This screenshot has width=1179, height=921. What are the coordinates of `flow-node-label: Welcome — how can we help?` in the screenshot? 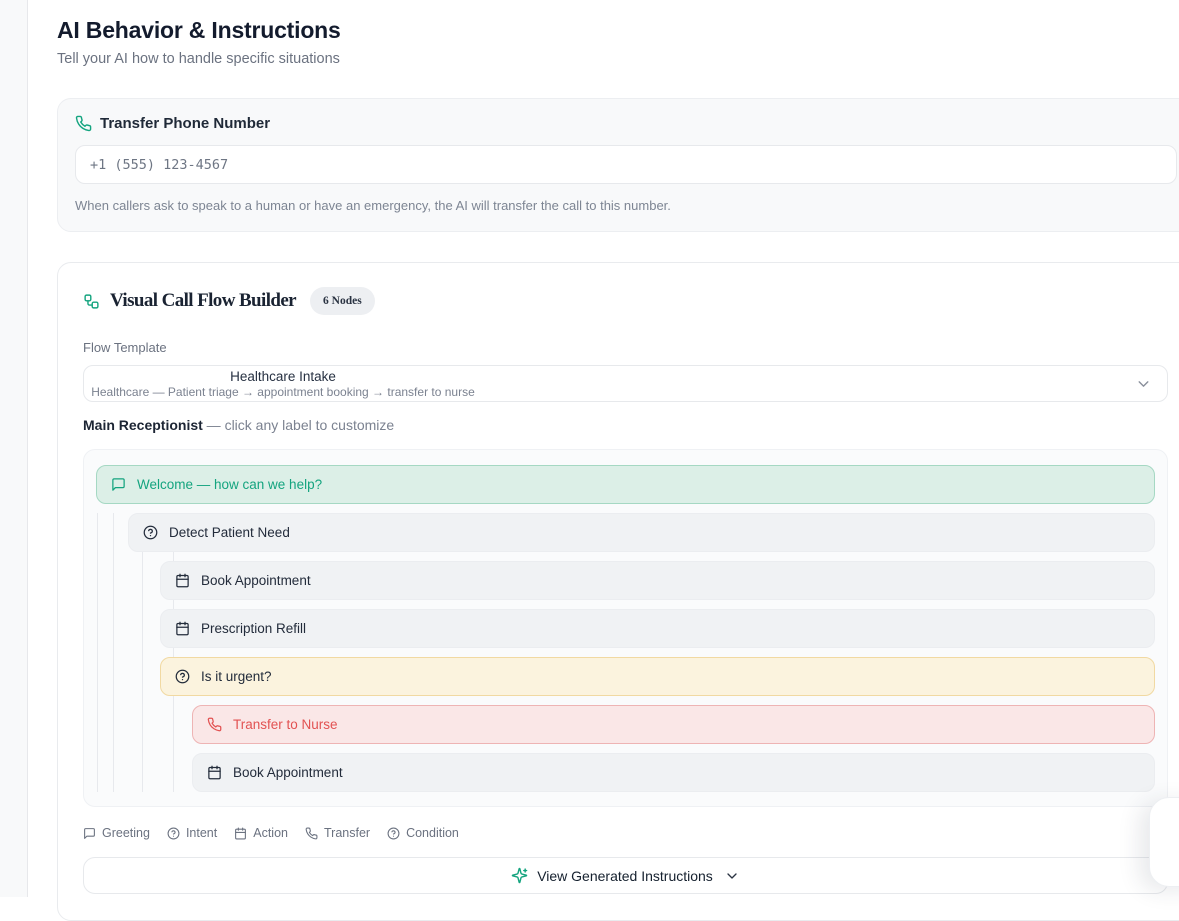 It's located at (230, 484).